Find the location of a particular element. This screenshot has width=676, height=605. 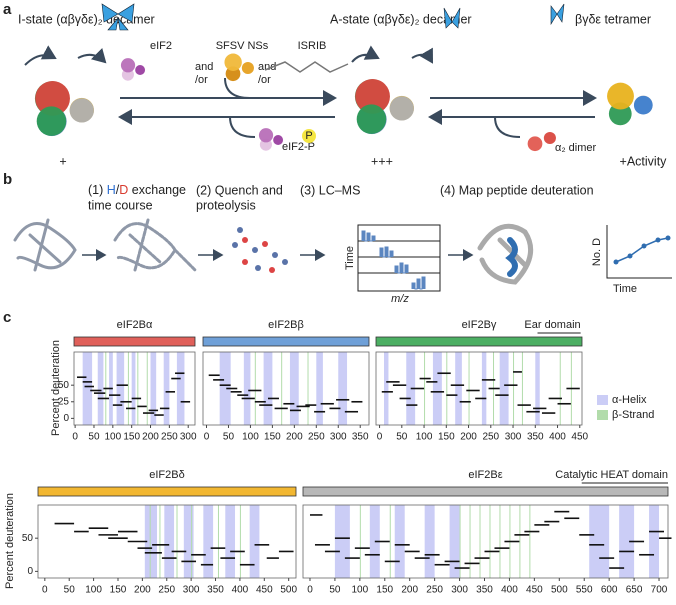

protein-structures is located at coordinates (343, 102).